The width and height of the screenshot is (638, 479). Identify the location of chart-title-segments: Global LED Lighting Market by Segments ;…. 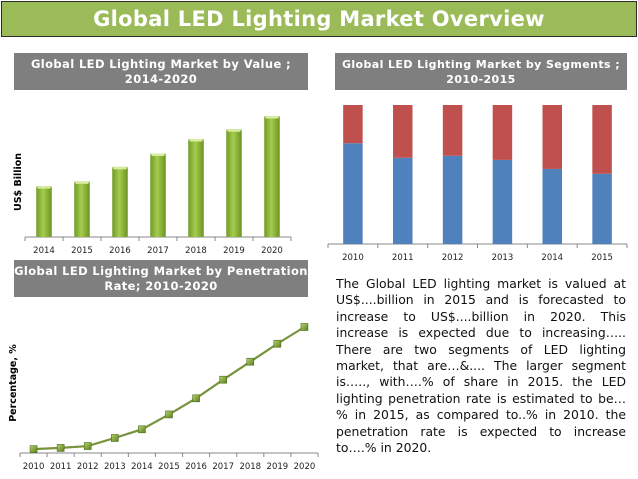
(481, 71).